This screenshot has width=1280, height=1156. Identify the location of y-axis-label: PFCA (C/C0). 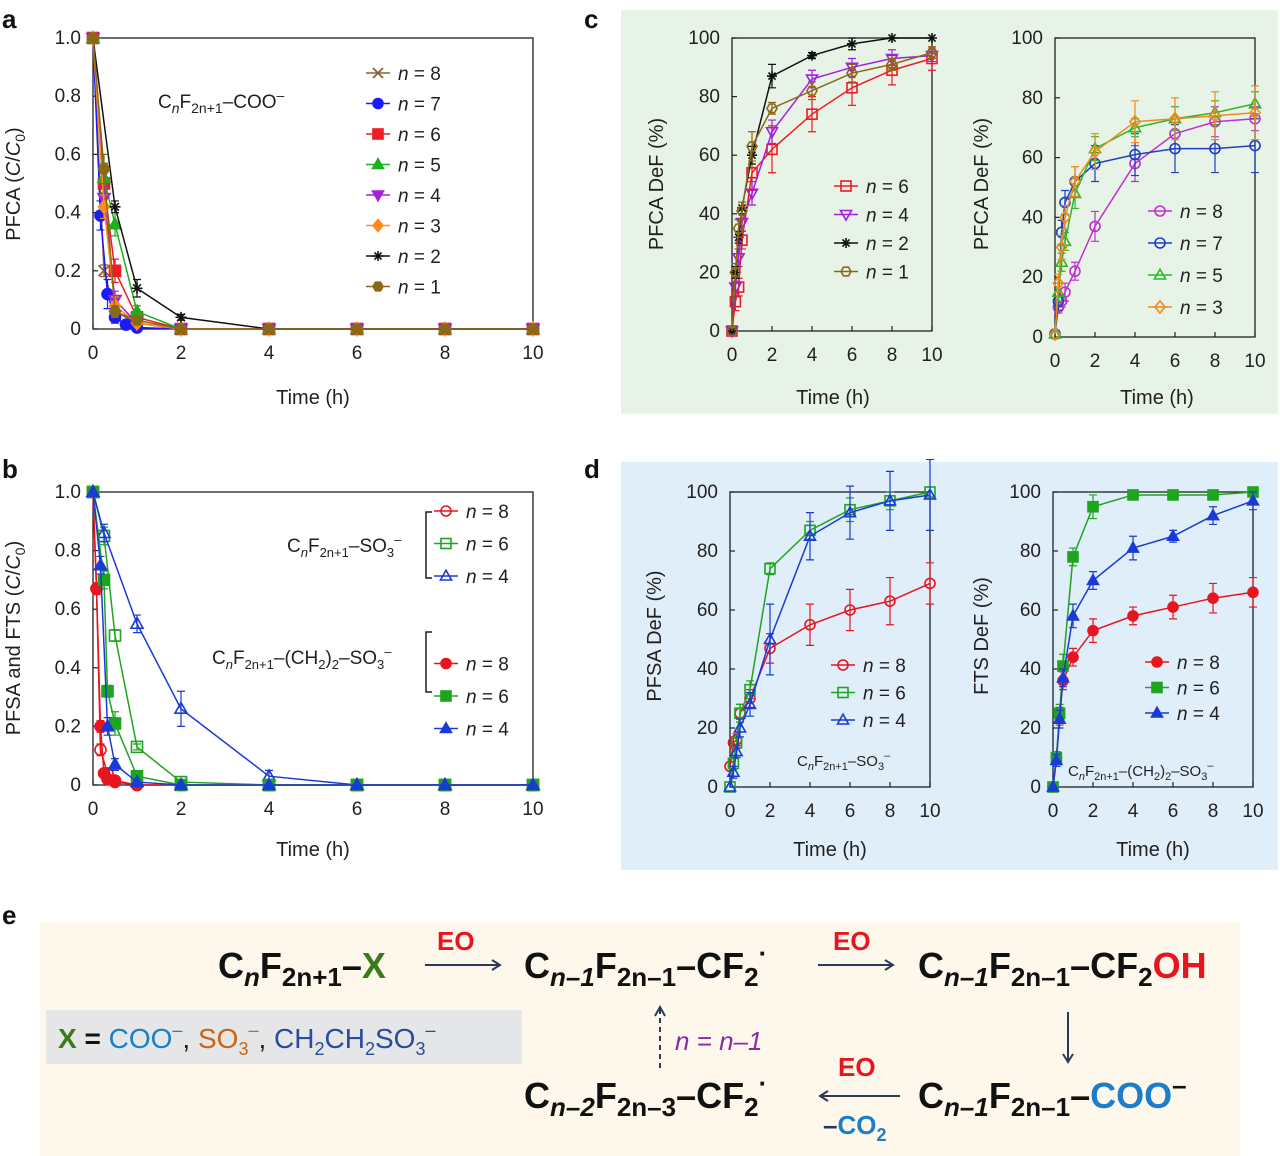
(15, 183).